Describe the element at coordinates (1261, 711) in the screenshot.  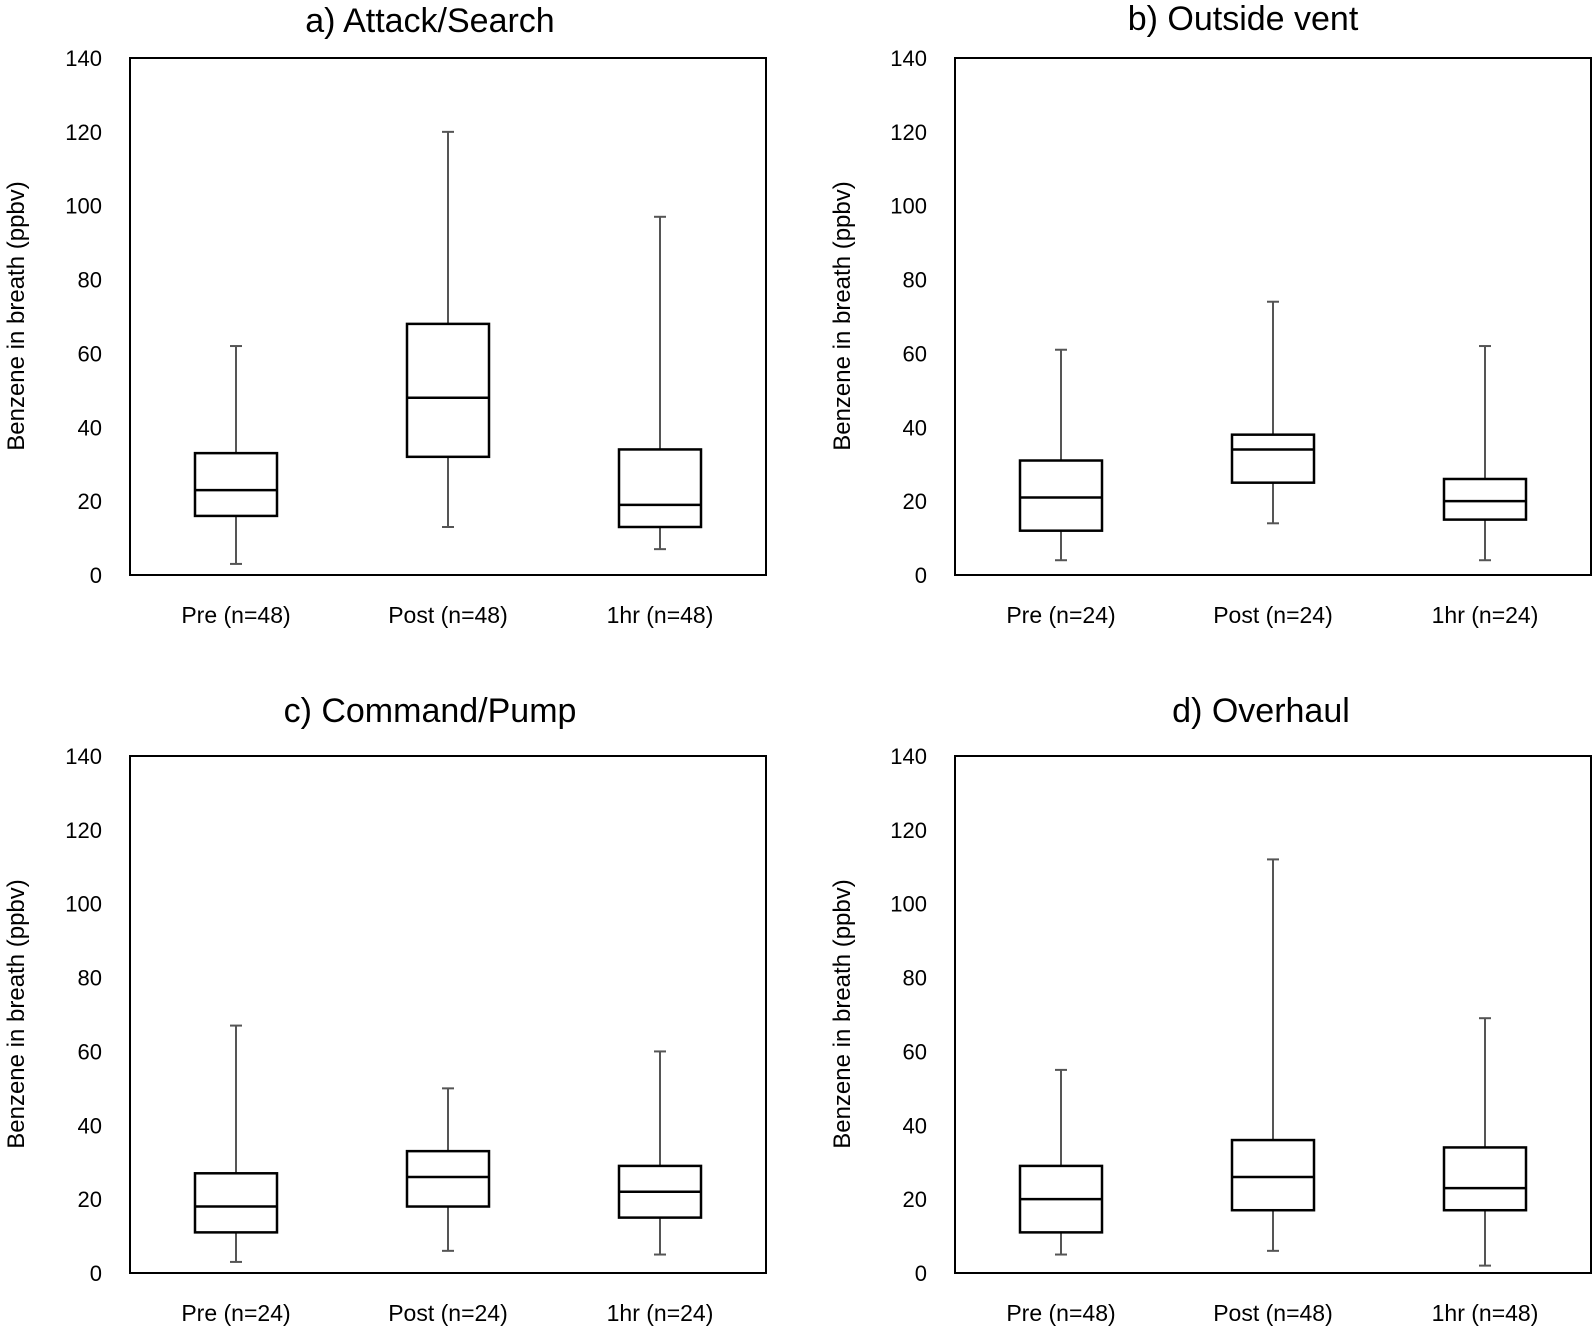
I see `chart-title: d) Overhaul` at that location.